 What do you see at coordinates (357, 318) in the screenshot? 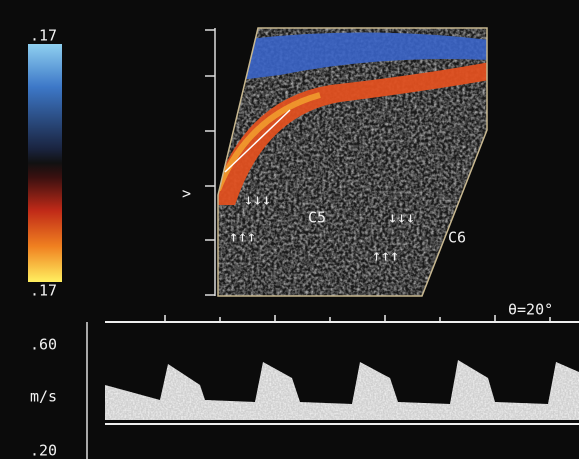
I see `time-ticks` at bounding box center [357, 318].